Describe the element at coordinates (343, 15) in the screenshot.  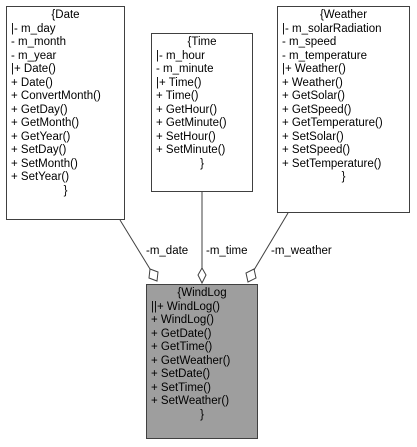
I see `class-title-weather: {Weather` at that location.